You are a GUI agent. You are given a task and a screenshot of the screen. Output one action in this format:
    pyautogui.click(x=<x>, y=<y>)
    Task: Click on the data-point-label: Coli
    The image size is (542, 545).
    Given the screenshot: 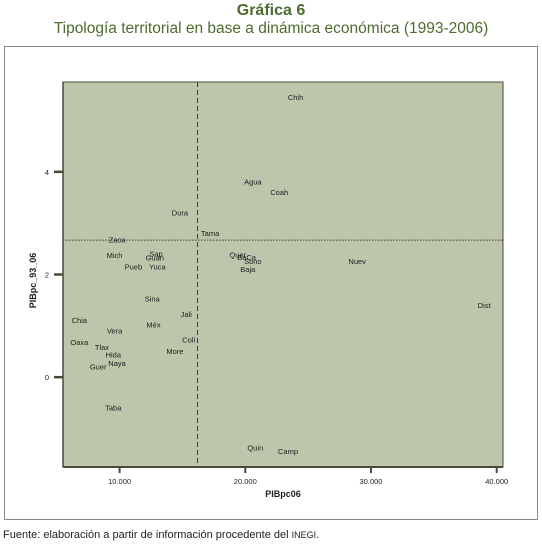 What is the action you would take?
    pyautogui.click(x=188, y=340)
    